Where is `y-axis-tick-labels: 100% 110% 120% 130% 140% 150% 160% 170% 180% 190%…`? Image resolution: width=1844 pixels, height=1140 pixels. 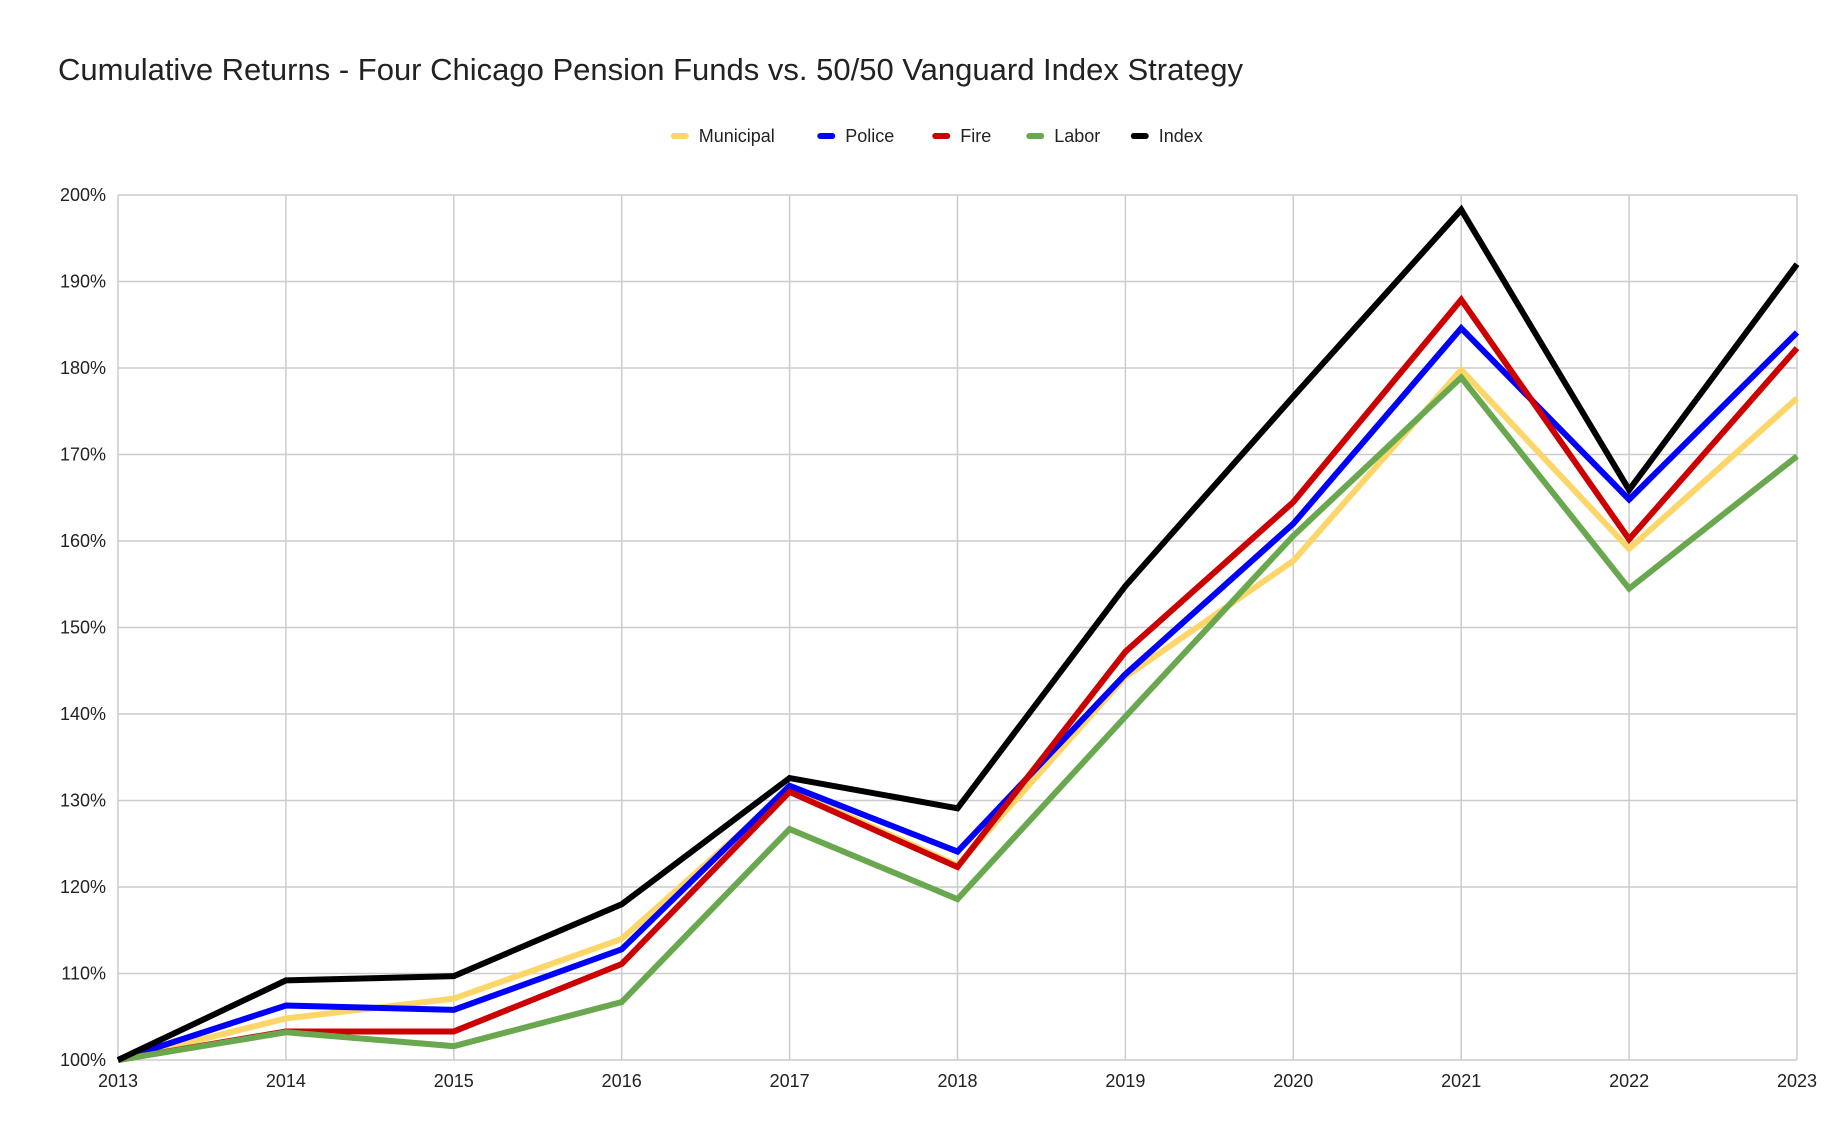
y-axis-tick-labels: 100% 110% 120% 130% 140% 150% 160% 170% 180% 190%… is located at coordinates (83, 627).